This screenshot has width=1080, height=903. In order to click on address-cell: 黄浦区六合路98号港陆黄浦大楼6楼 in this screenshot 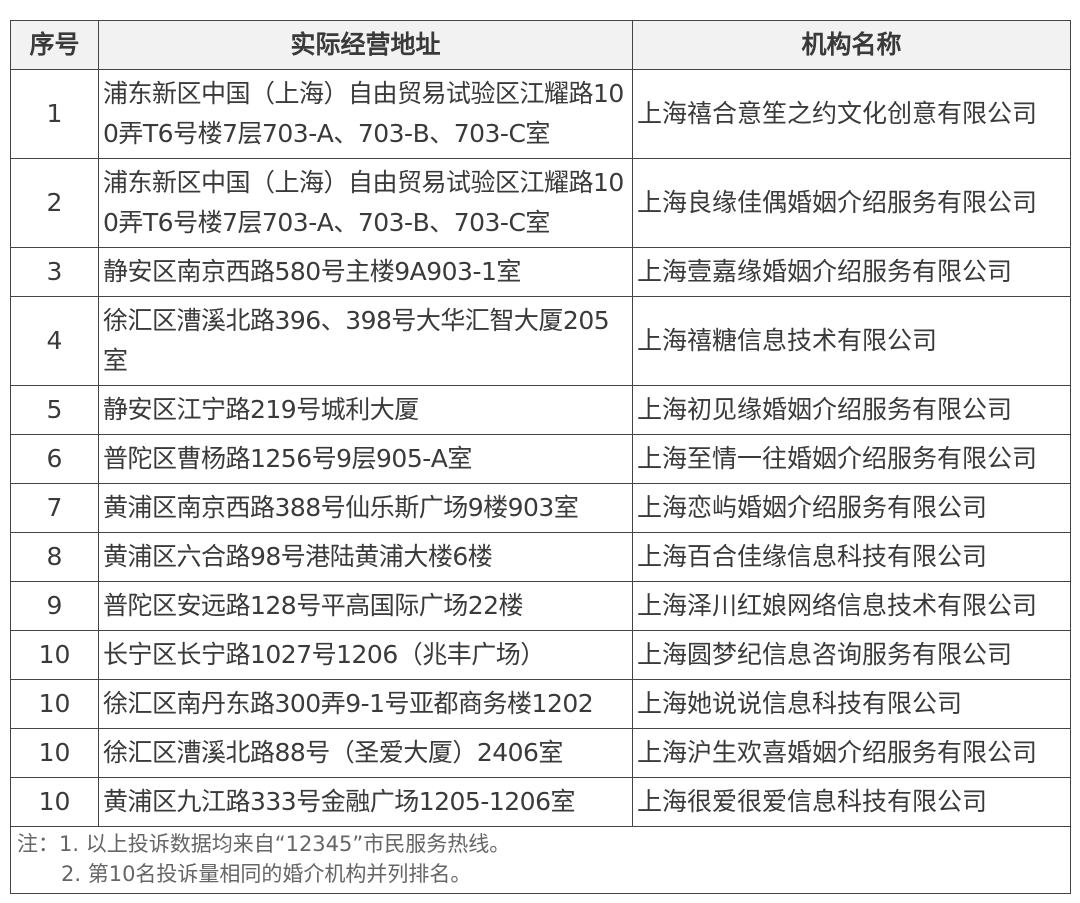, I will do `click(365, 557)`.